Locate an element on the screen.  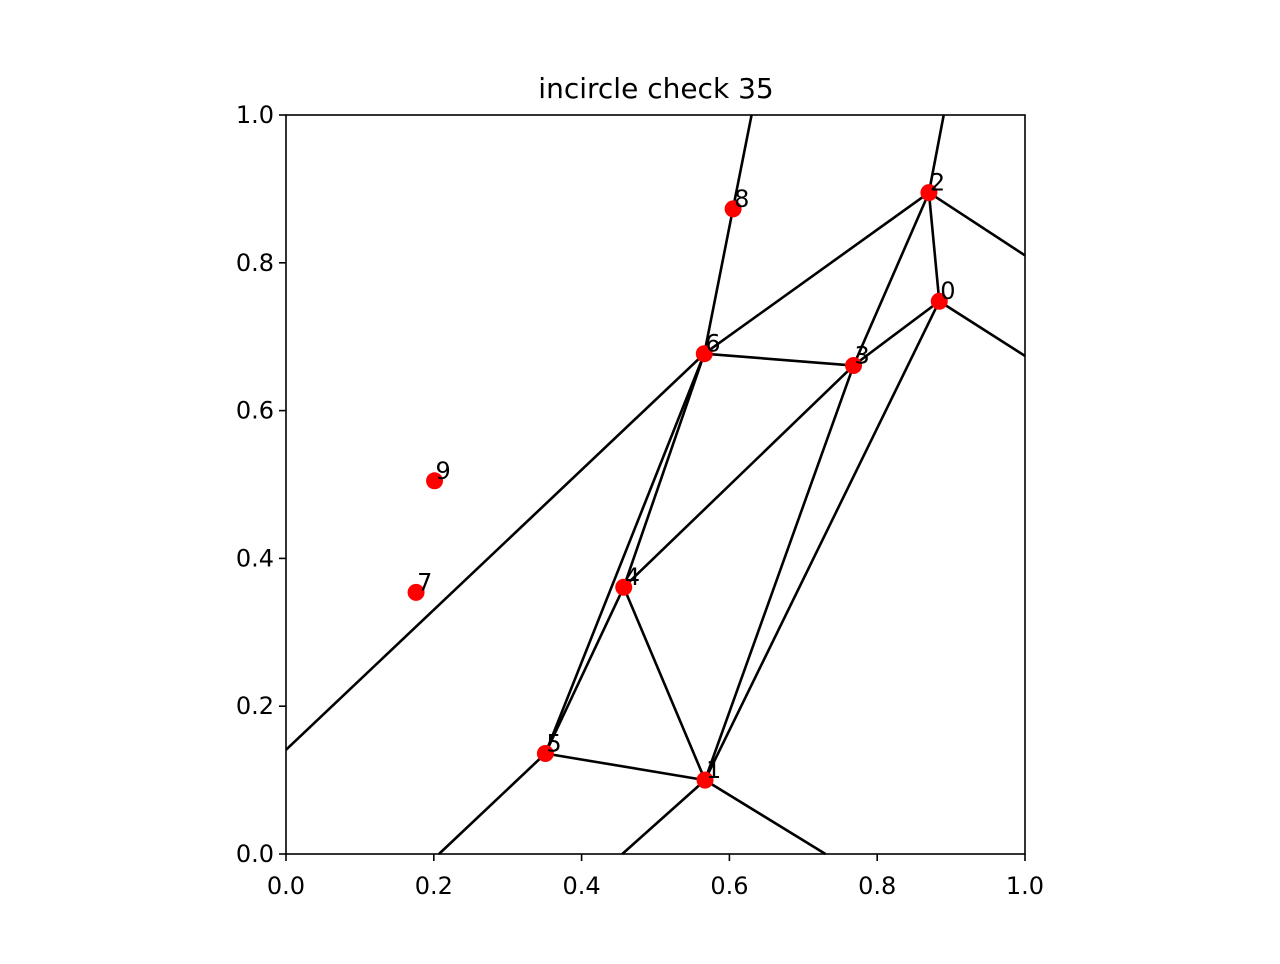
point-label: 7 is located at coordinates (424, 582).